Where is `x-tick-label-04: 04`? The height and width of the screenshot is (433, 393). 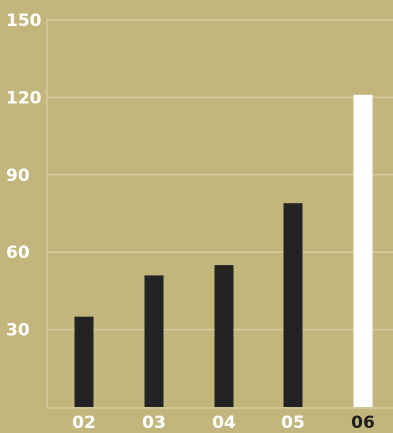 x-tick-label-04: 04 is located at coordinates (224, 423).